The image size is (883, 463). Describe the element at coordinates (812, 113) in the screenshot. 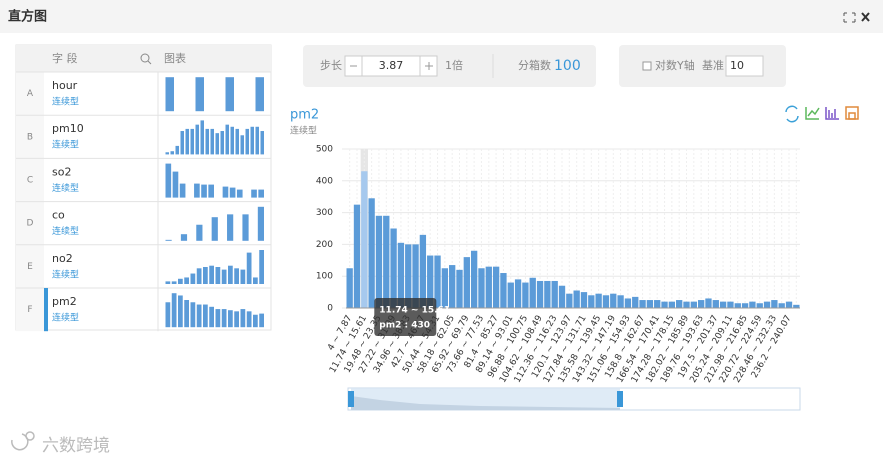

I see `line-icon` at that location.